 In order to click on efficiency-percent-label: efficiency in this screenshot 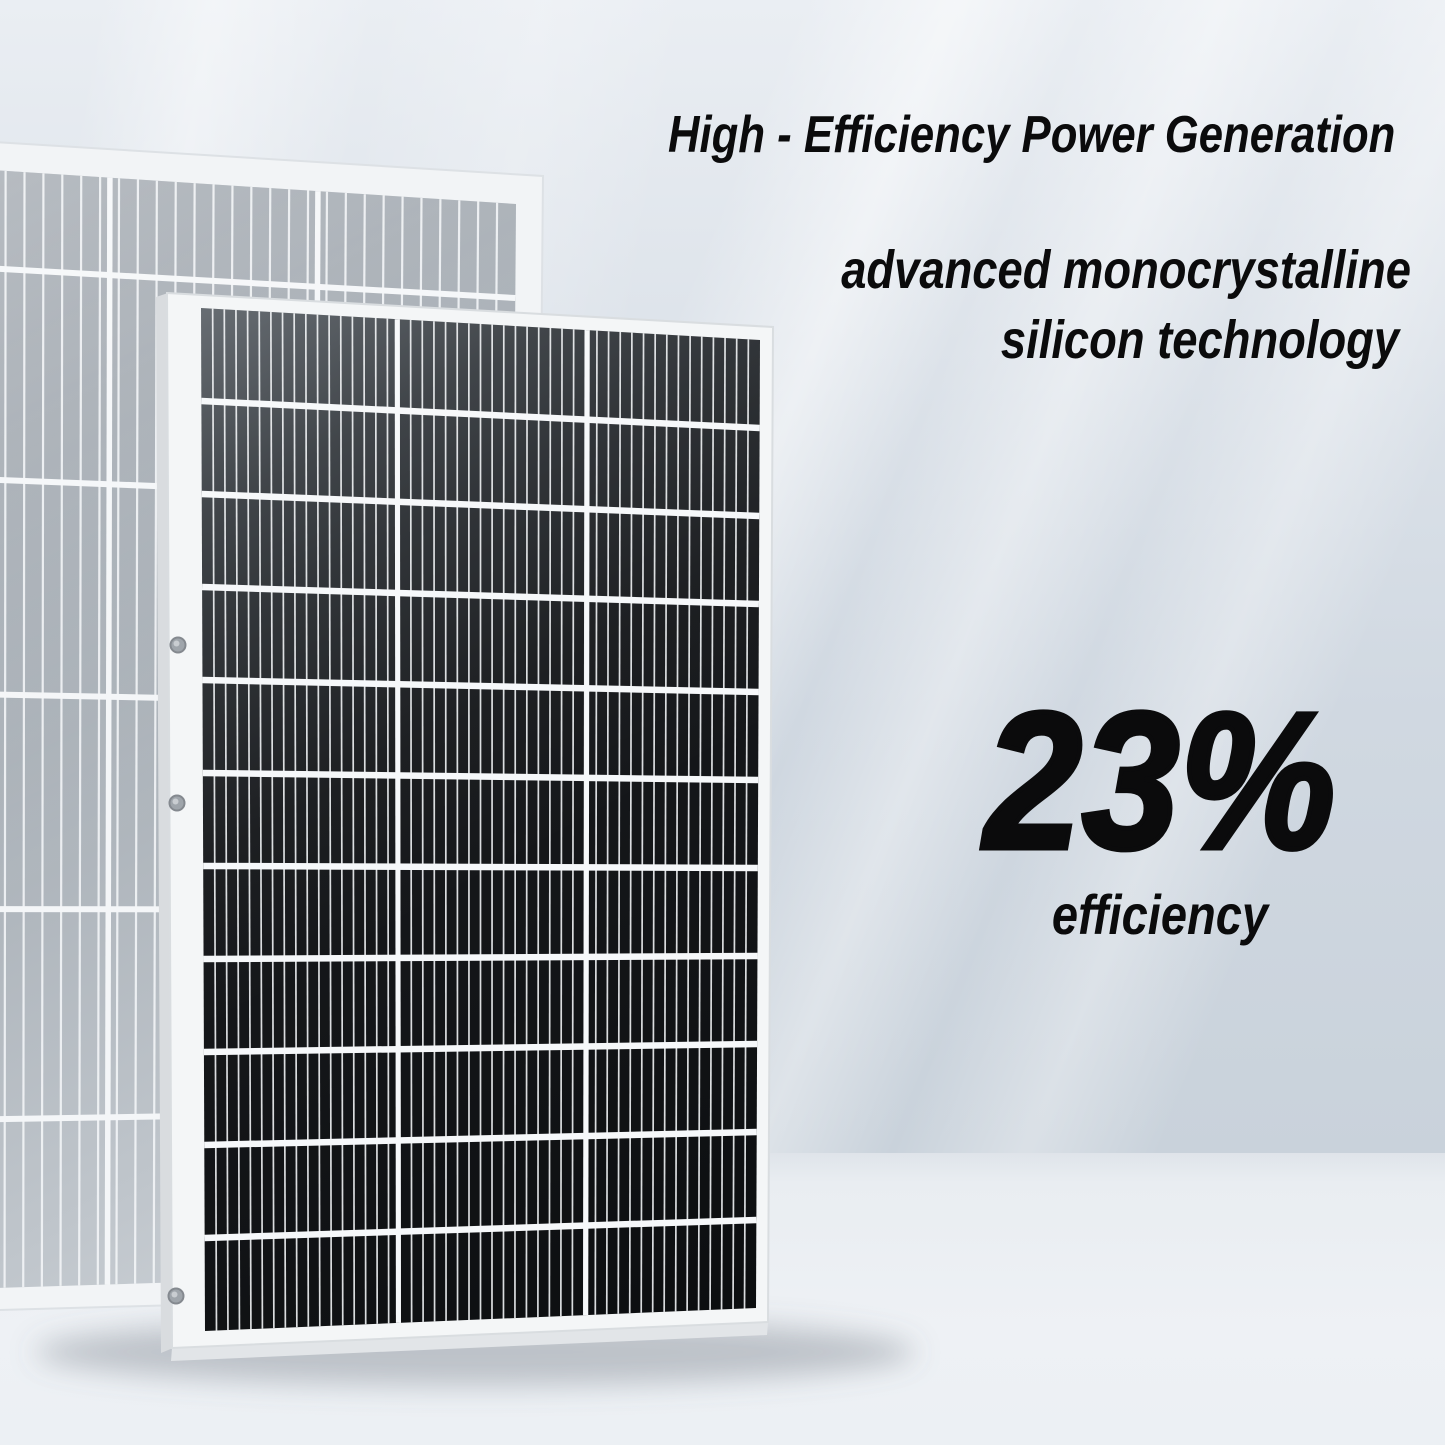, I will do `click(1160, 914)`.